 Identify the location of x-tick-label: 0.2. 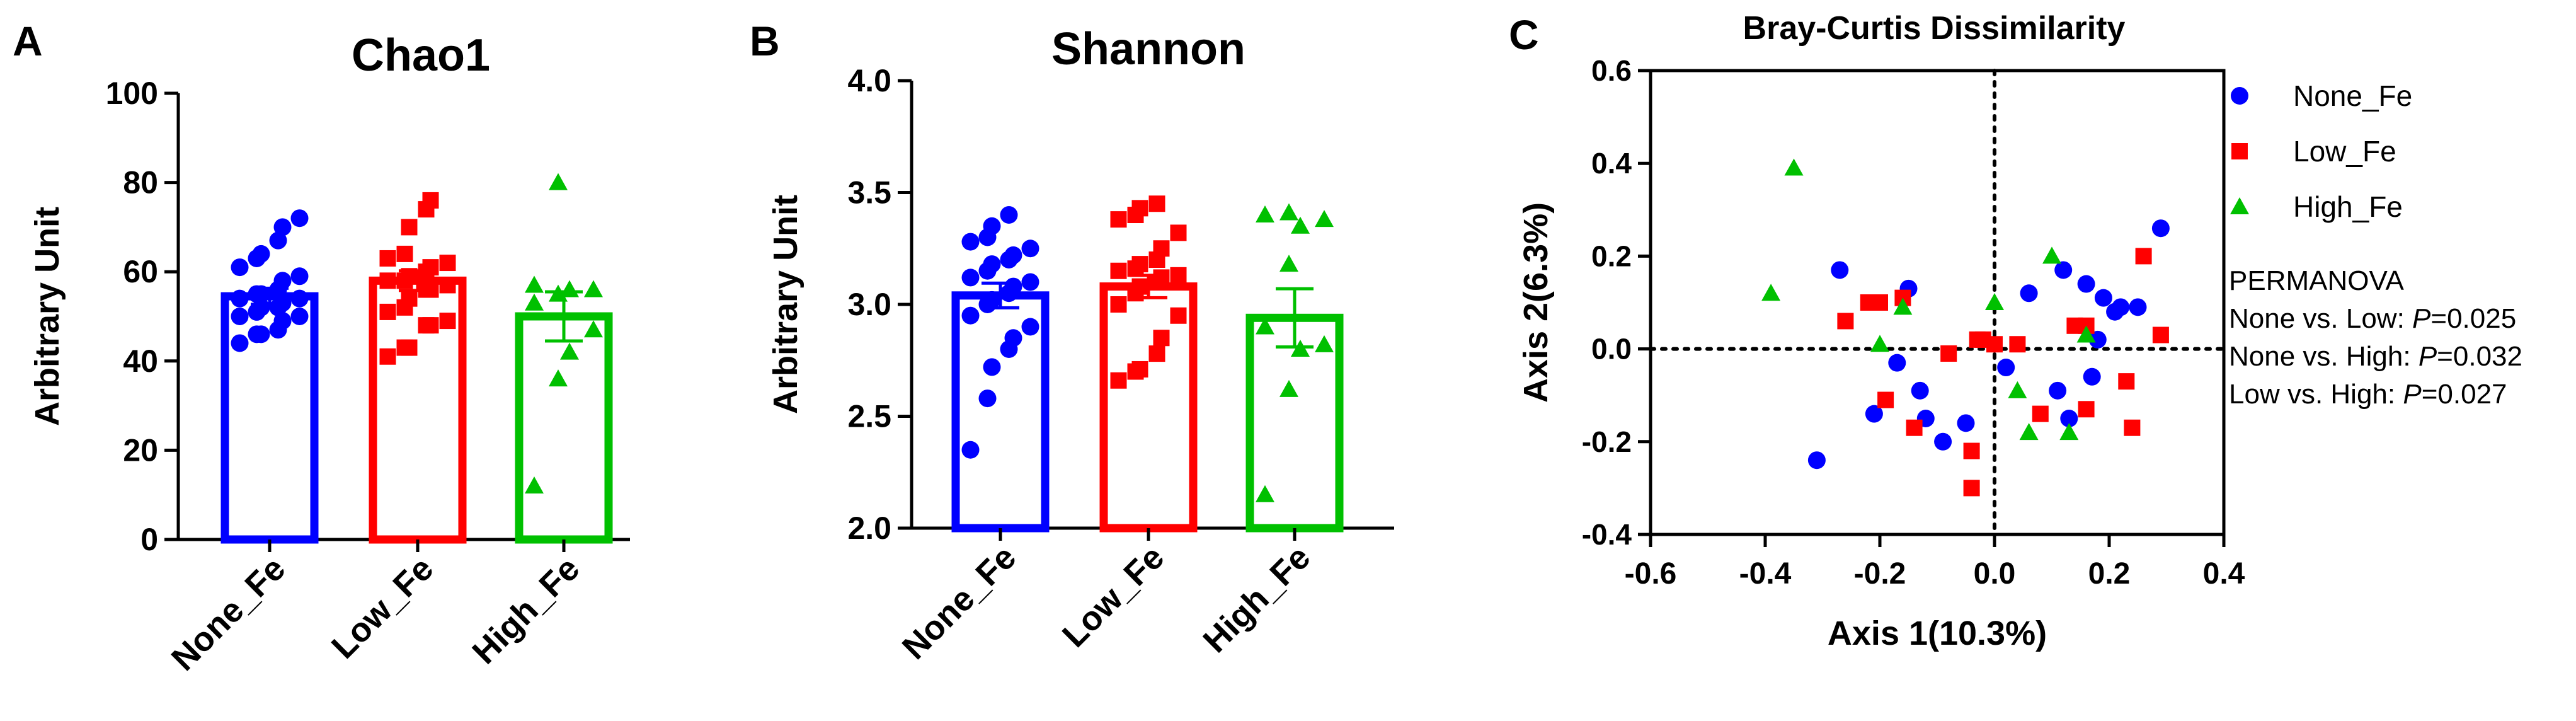
(2109, 574).